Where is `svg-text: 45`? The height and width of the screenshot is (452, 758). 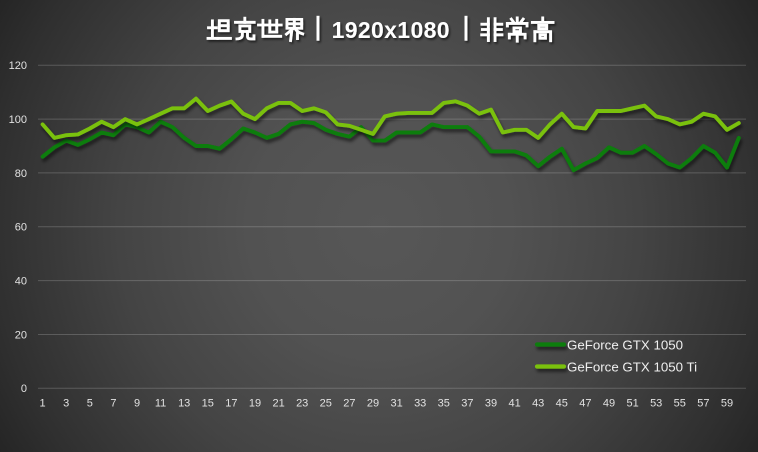 svg-text: 45 is located at coordinates (562, 404).